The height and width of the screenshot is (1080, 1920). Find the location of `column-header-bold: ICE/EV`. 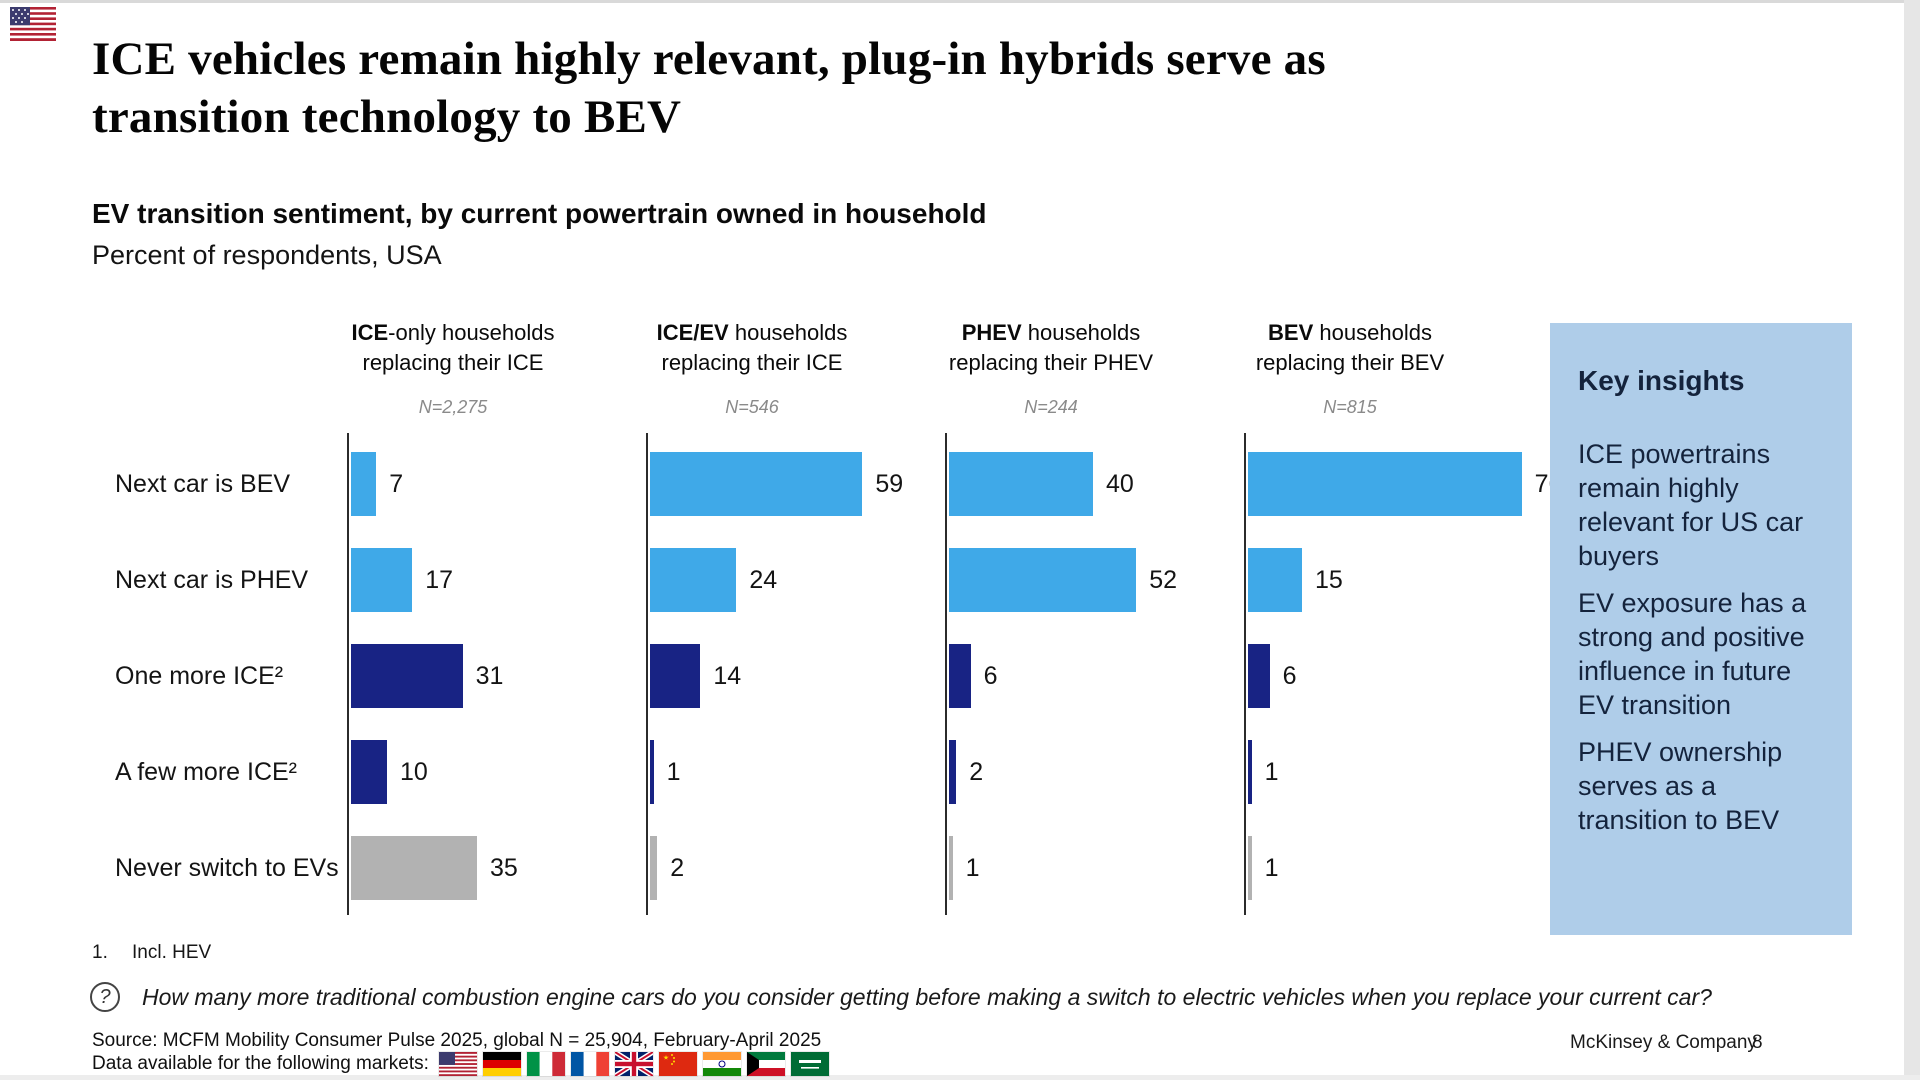

column-header-bold: ICE/EV is located at coordinates (692, 332).